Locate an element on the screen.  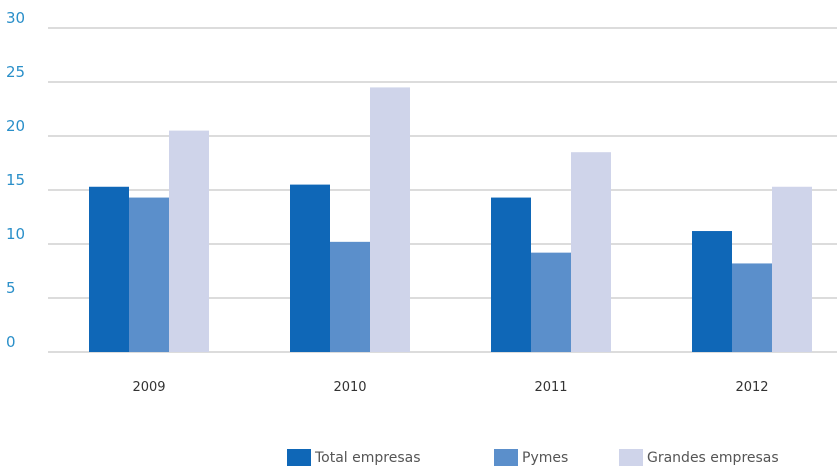
bar-2009-total-empresas is located at coordinates (109, 269).